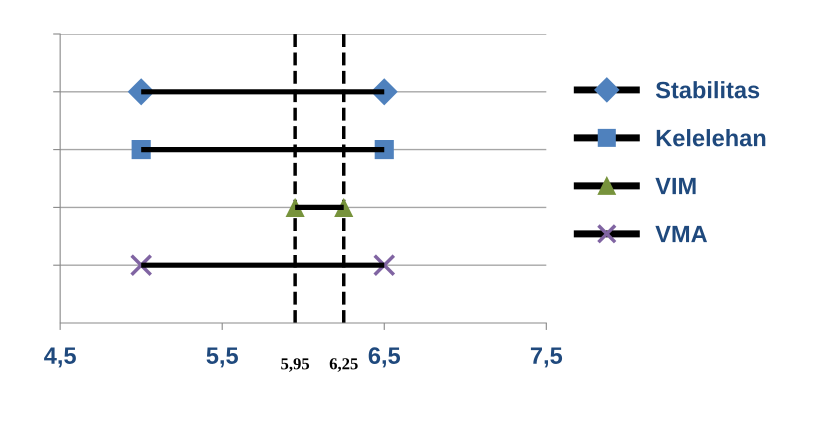 The image size is (824, 425). Describe the element at coordinates (384, 357) in the screenshot. I see `x-tick-label: 6,5` at that location.